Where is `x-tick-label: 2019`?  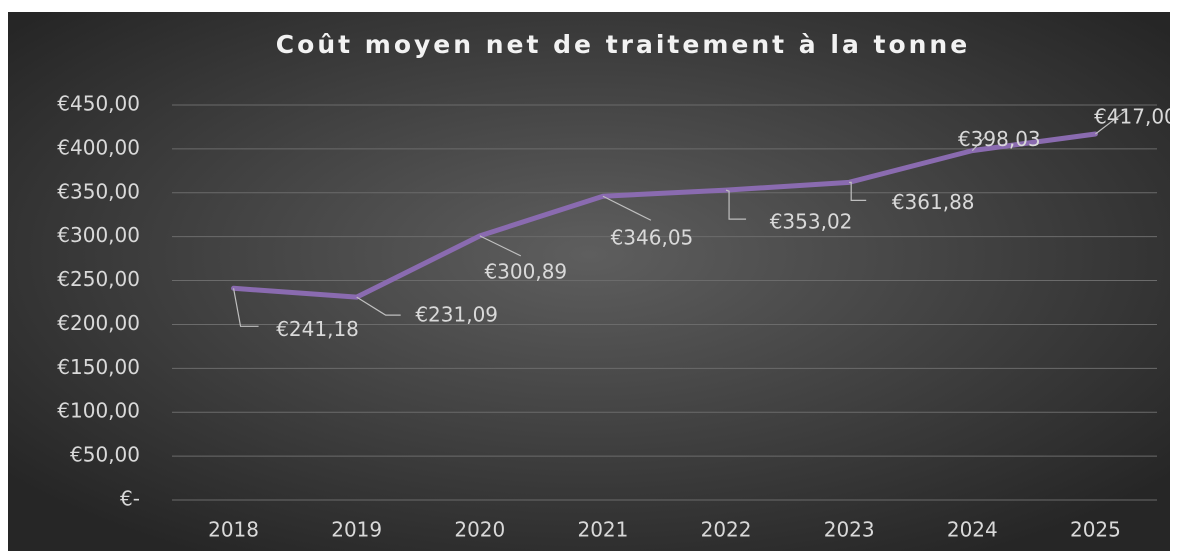
x-tick-label: 2019 is located at coordinates (356, 530).